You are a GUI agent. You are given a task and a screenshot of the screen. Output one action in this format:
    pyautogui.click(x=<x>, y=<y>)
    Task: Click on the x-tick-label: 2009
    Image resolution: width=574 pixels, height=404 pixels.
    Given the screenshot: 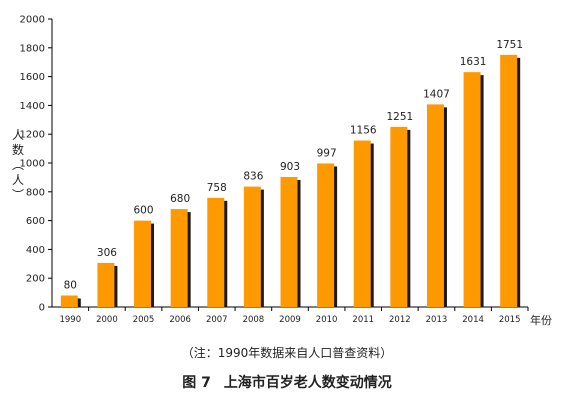 What is the action you would take?
    pyautogui.click(x=290, y=320)
    